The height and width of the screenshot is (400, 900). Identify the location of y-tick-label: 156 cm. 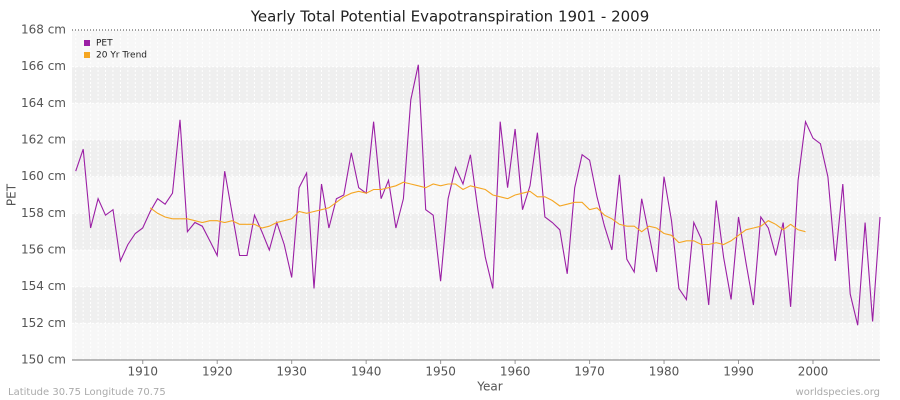
(43, 250).